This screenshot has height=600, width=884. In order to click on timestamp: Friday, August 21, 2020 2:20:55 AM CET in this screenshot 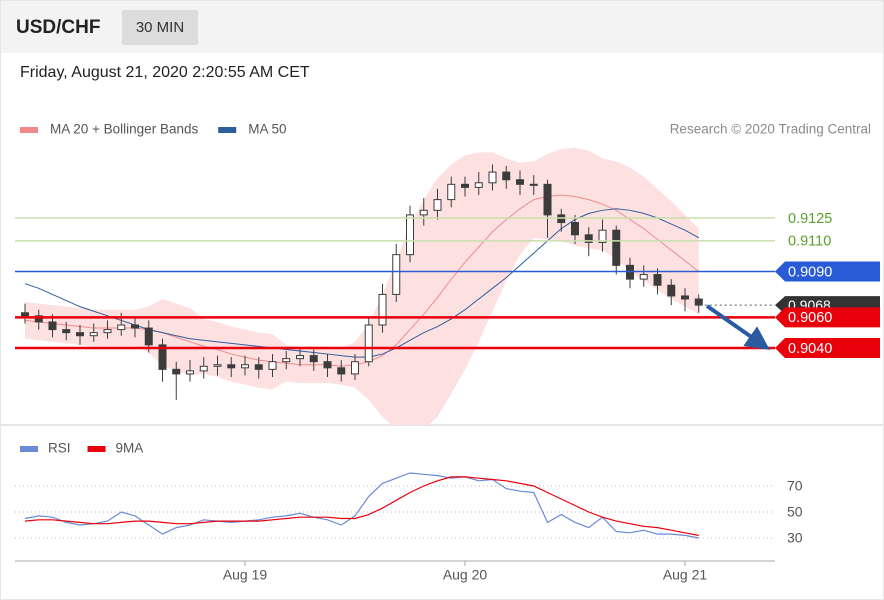, I will do `click(165, 72)`.